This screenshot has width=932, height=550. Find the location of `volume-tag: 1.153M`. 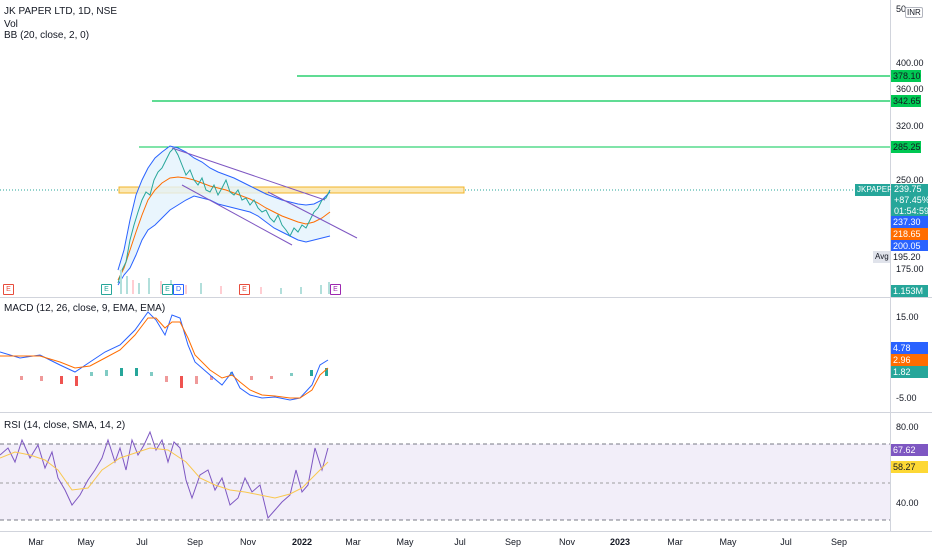

volume-tag: 1.153M is located at coordinates (909, 291).